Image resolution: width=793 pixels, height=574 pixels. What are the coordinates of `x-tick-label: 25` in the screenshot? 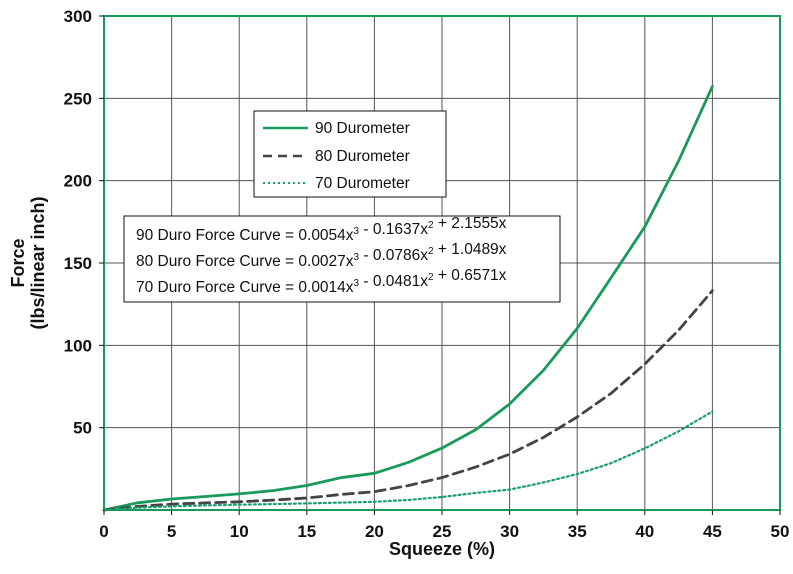 It's located at (442, 531).